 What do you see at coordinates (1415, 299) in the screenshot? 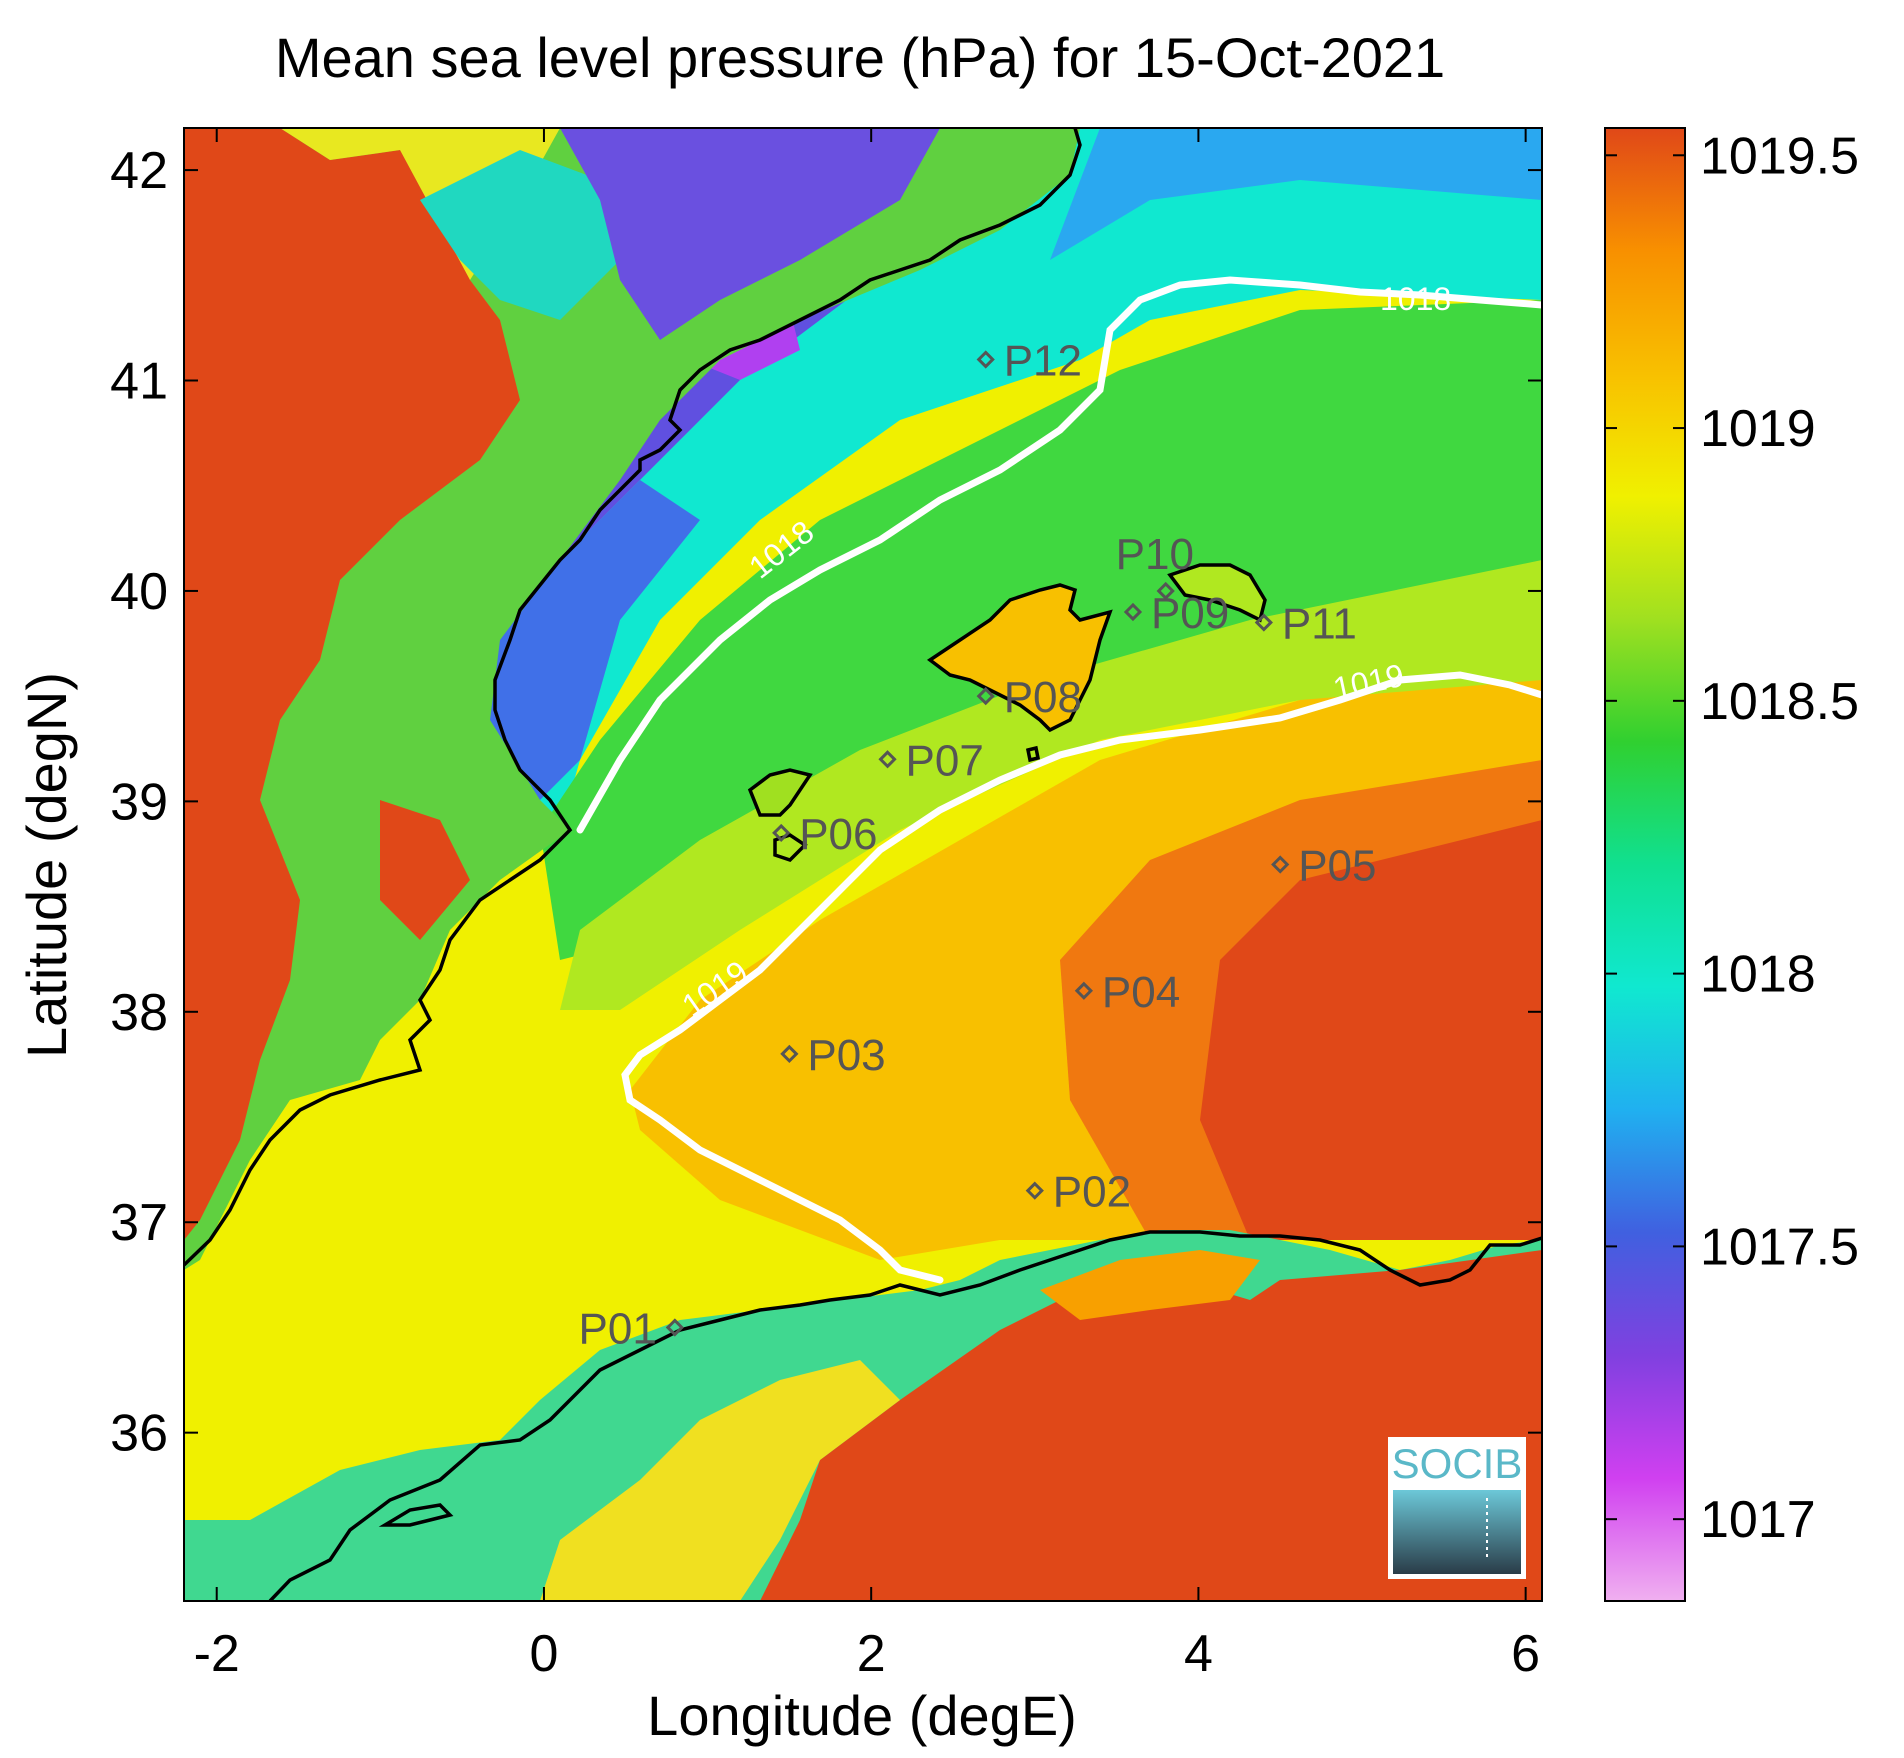
I see `contour-label-1018-east: 1018` at bounding box center [1415, 299].